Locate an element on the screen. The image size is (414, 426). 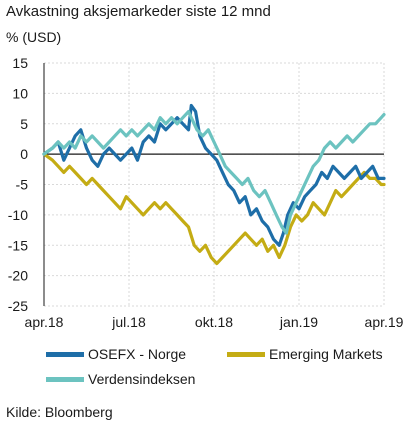
y-tick-label: 10 is located at coordinates (20, 93).